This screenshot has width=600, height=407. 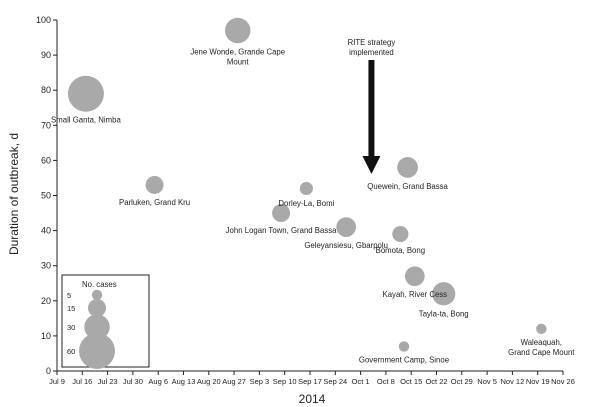 What do you see at coordinates (158, 381) in the screenshot?
I see `x-tick-label: Aug 6` at bounding box center [158, 381].